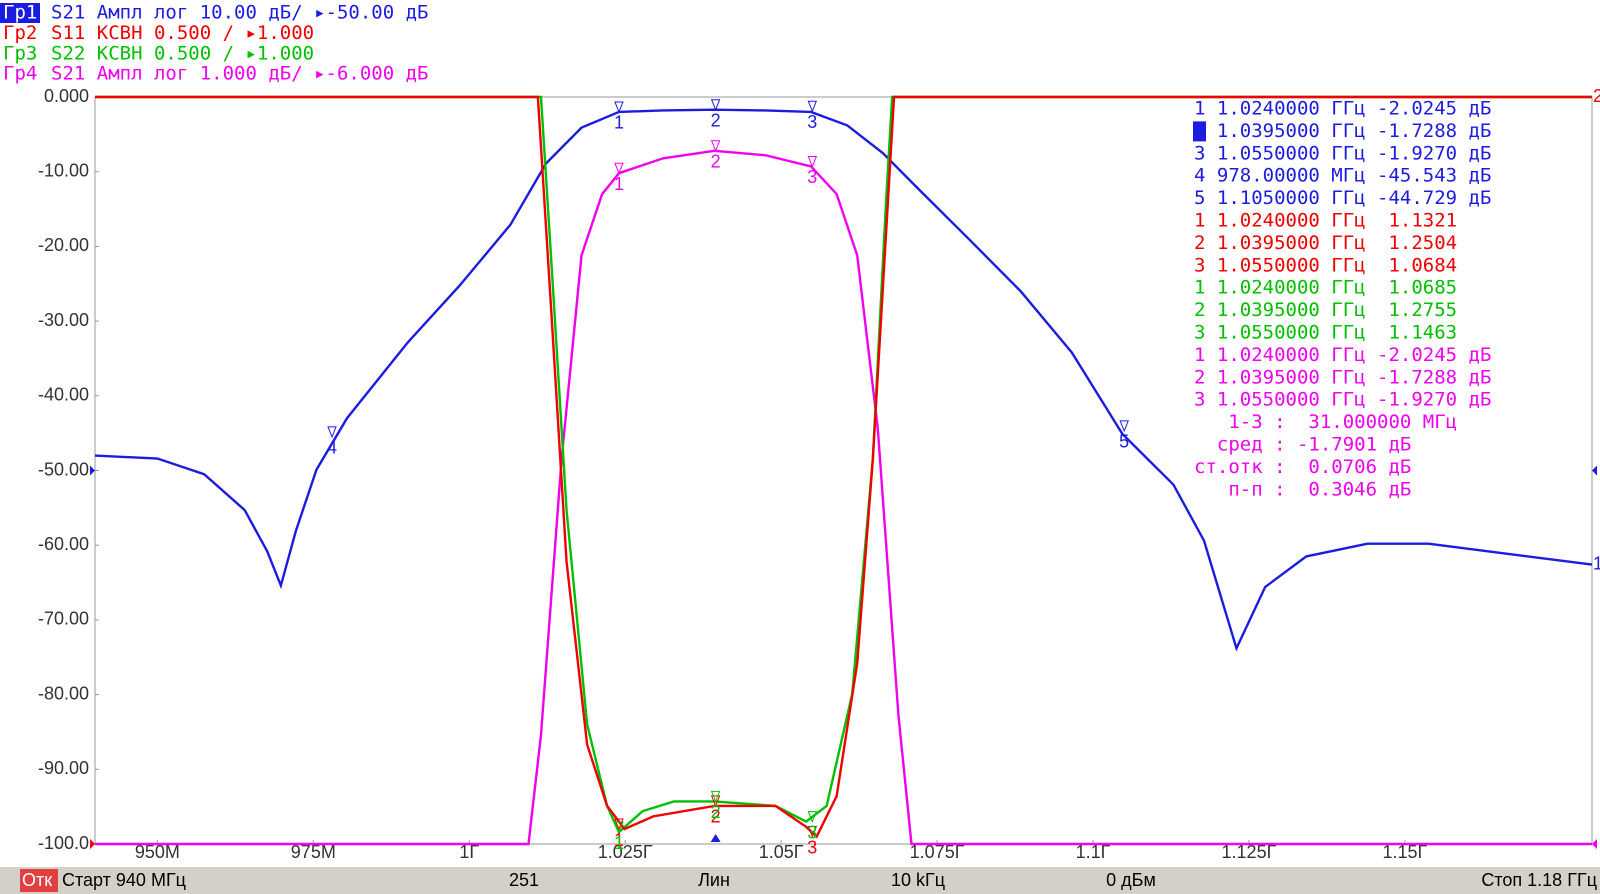  What do you see at coordinates (714, 880) in the screenshot?
I see `status-item: Лин` at bounding box center [714, 880].